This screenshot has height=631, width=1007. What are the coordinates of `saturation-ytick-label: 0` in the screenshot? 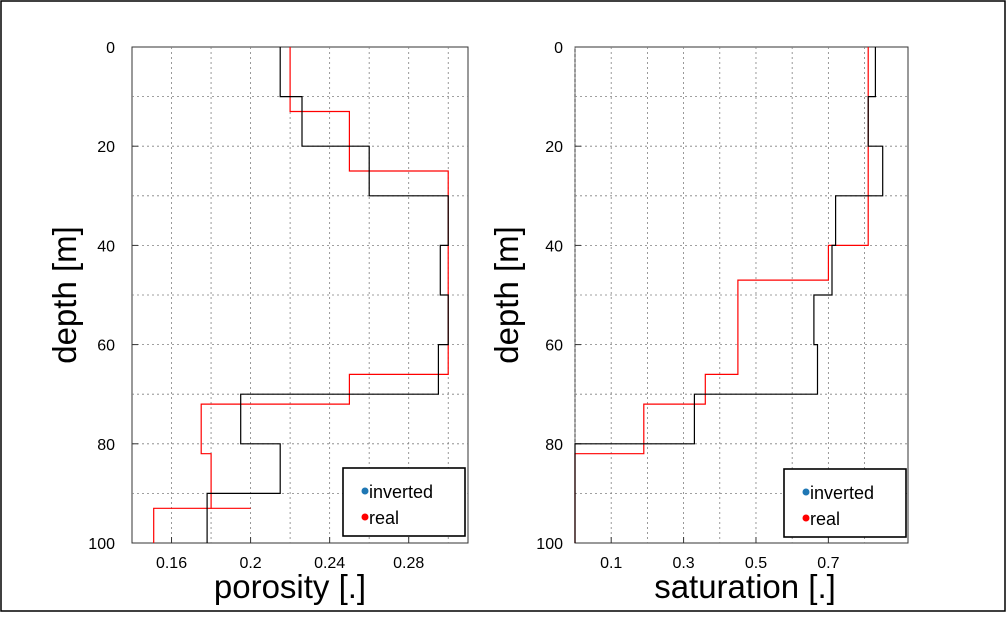 It's located at (558, 48).